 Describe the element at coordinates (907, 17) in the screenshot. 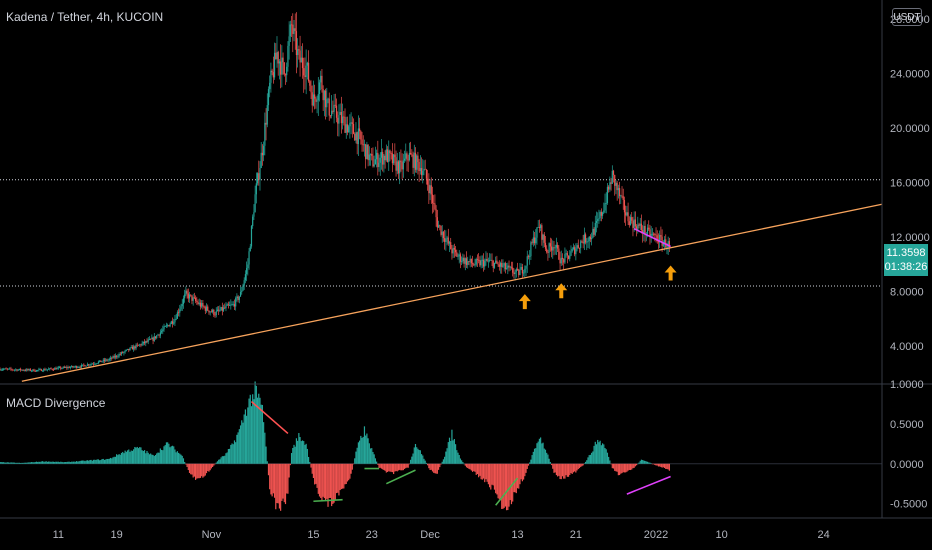

I see `currency-button: USDT` at that location.